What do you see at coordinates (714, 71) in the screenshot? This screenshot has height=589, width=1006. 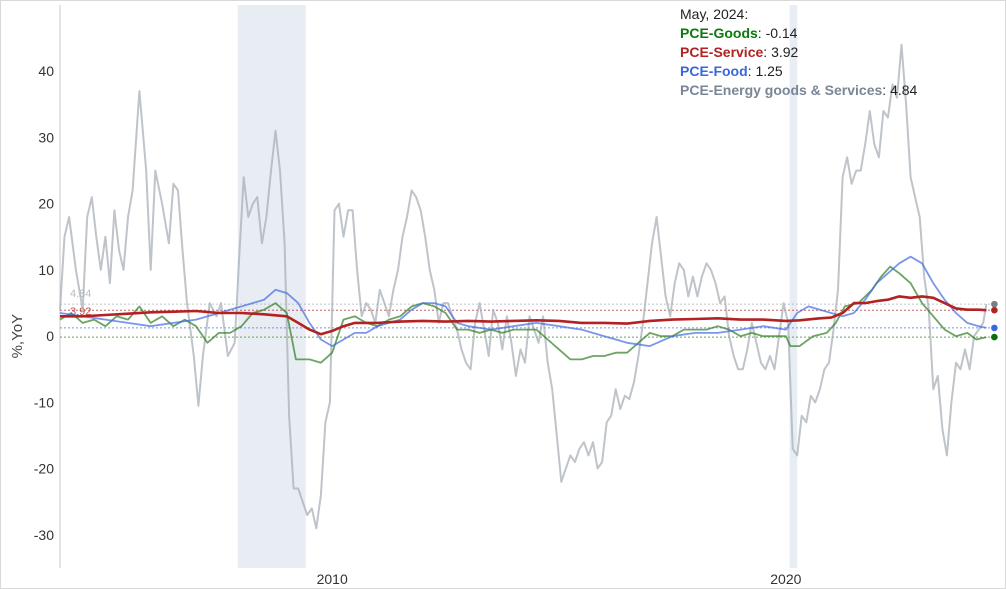 I see `legend-name-food: PCE-Food` at bounding box center [714, 71].